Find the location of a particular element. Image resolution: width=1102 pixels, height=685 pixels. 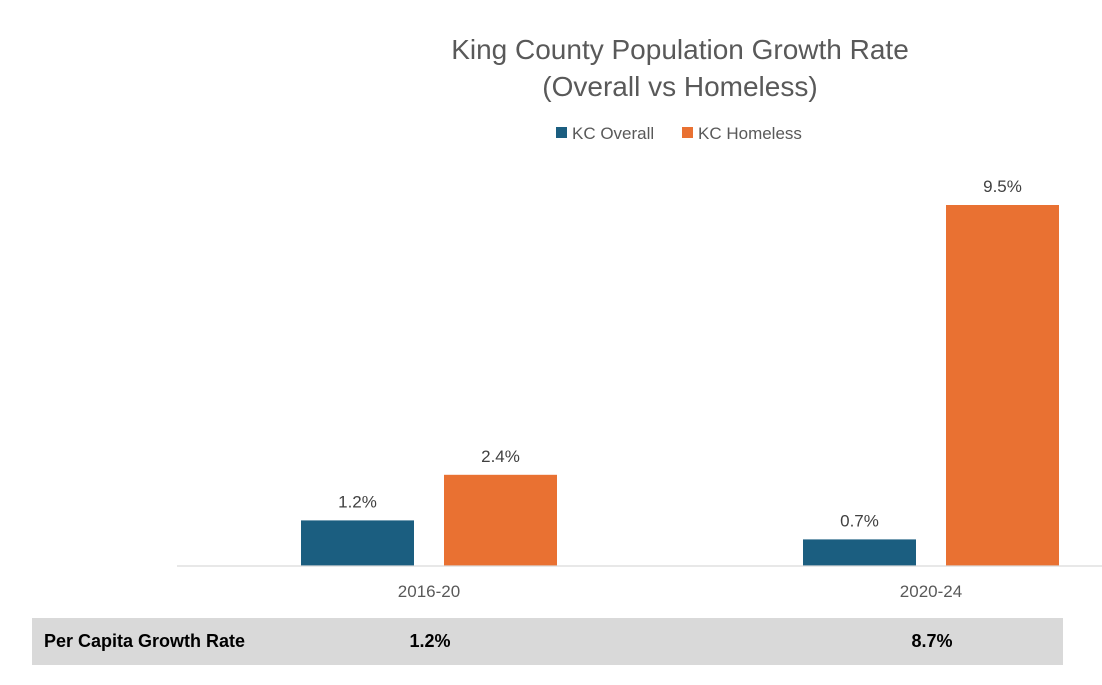

data-label-kc-overall-2016-20: 1.2% is located at coordinates (357, 501).